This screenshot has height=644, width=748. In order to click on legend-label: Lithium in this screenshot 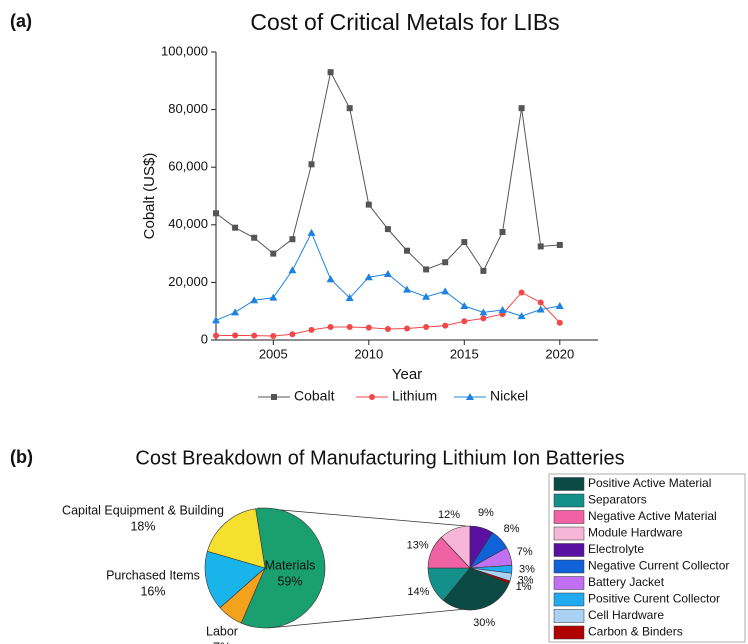, I will do `click(414, 396)`.